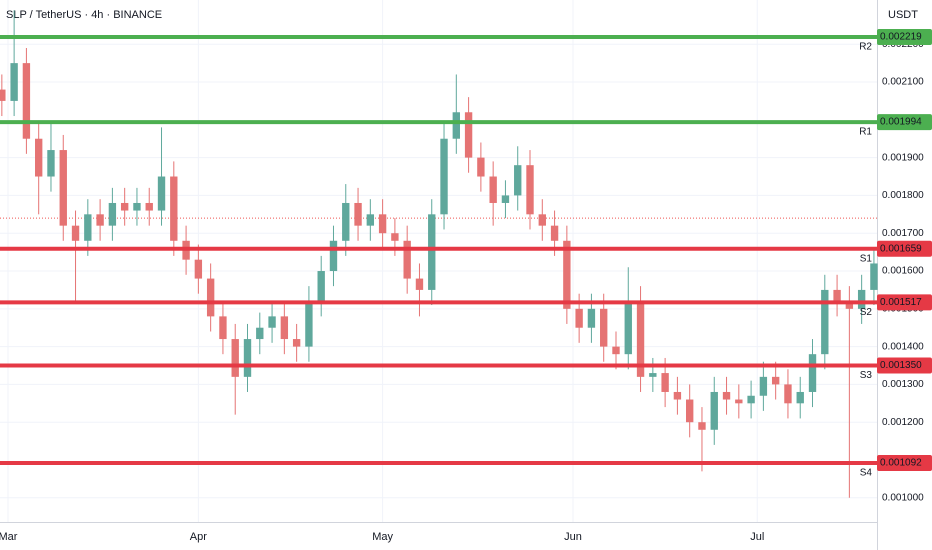 The image size is (932, 550). I want to click on level-name: S1, so click(866, 258).